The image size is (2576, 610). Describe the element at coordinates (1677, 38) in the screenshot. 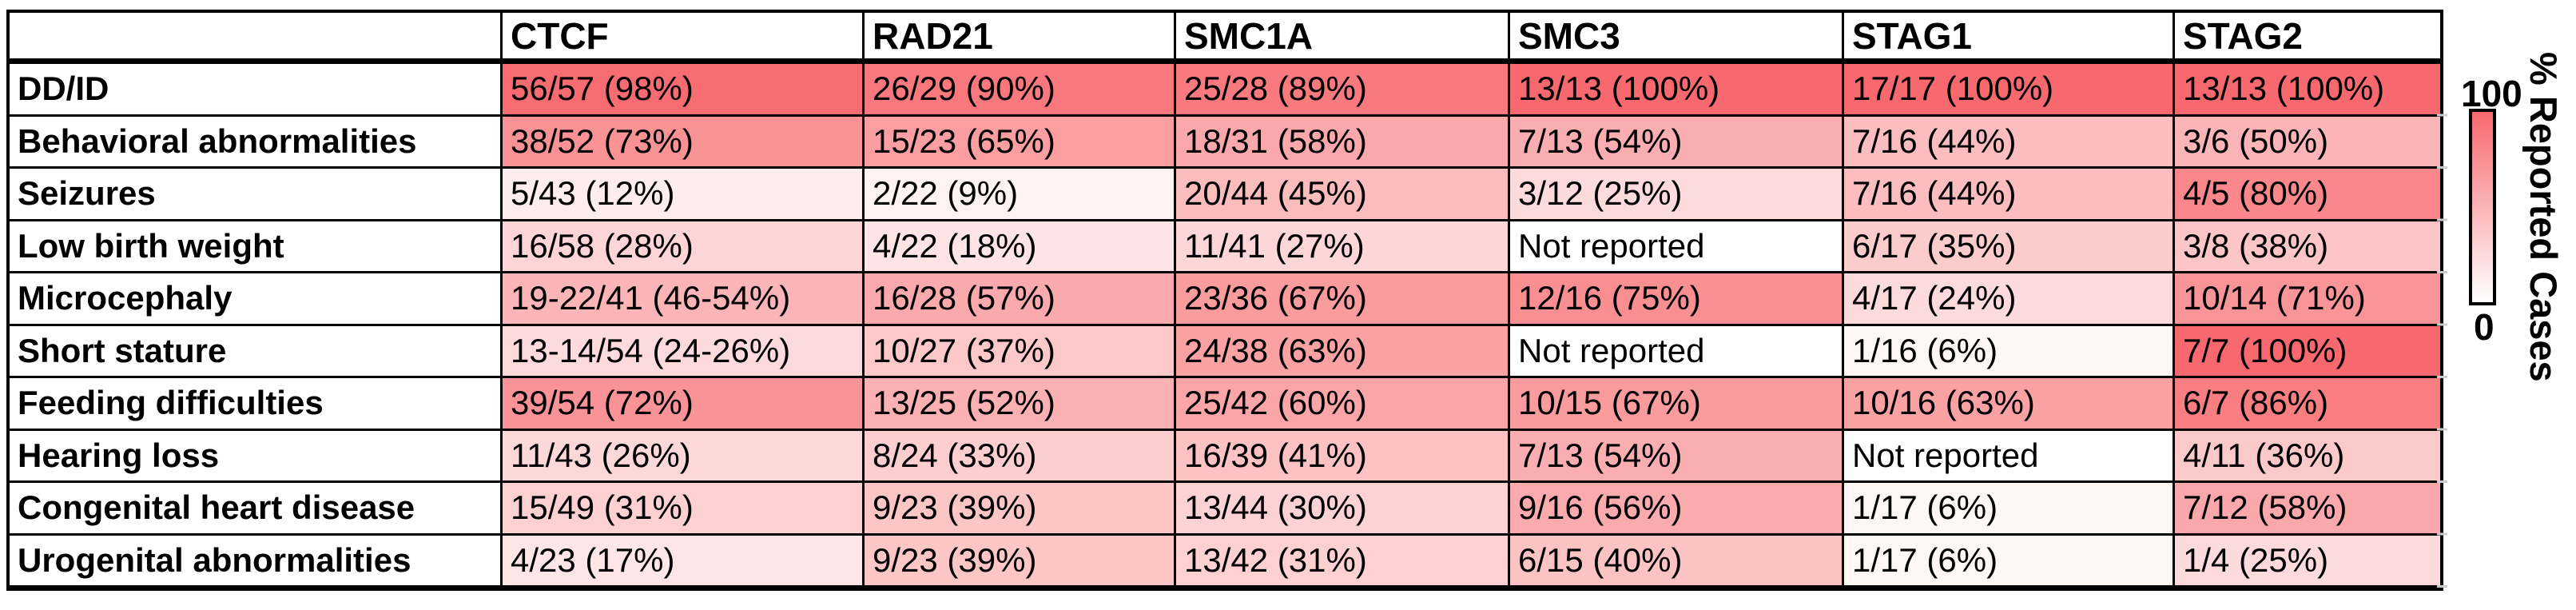

I see `column-header-smc3: SMC3` at that location.